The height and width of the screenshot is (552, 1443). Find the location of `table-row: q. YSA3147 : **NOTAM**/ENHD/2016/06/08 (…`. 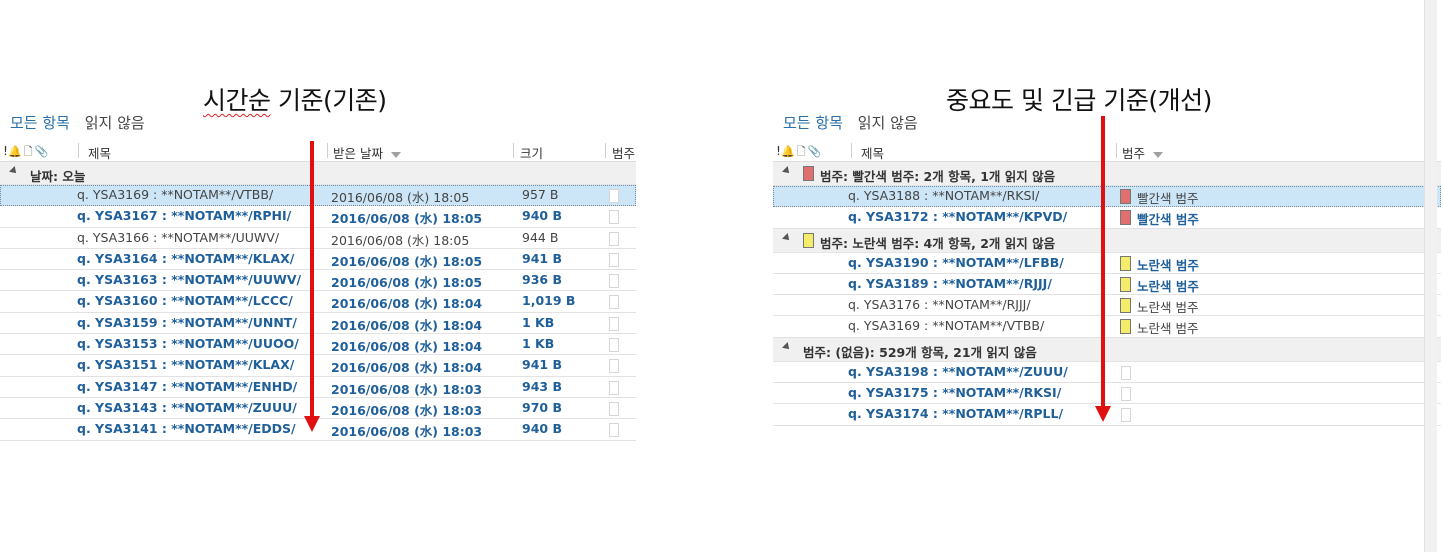

table-row: q. YSA3147 : **NOTAM**/ENHD/2016/06/08 (… is located at coordinates (318, 387).